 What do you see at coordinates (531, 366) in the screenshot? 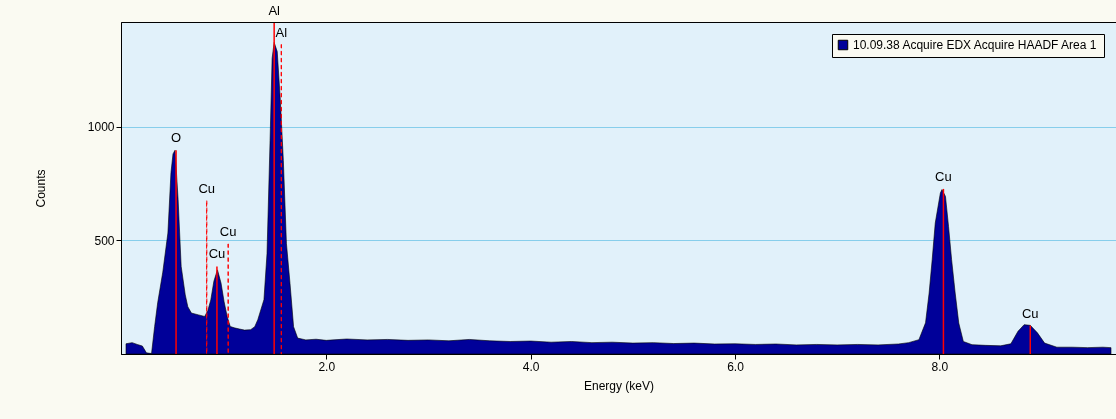
I see `x-tick-label: 4.0` at bounding box center [531, 366].